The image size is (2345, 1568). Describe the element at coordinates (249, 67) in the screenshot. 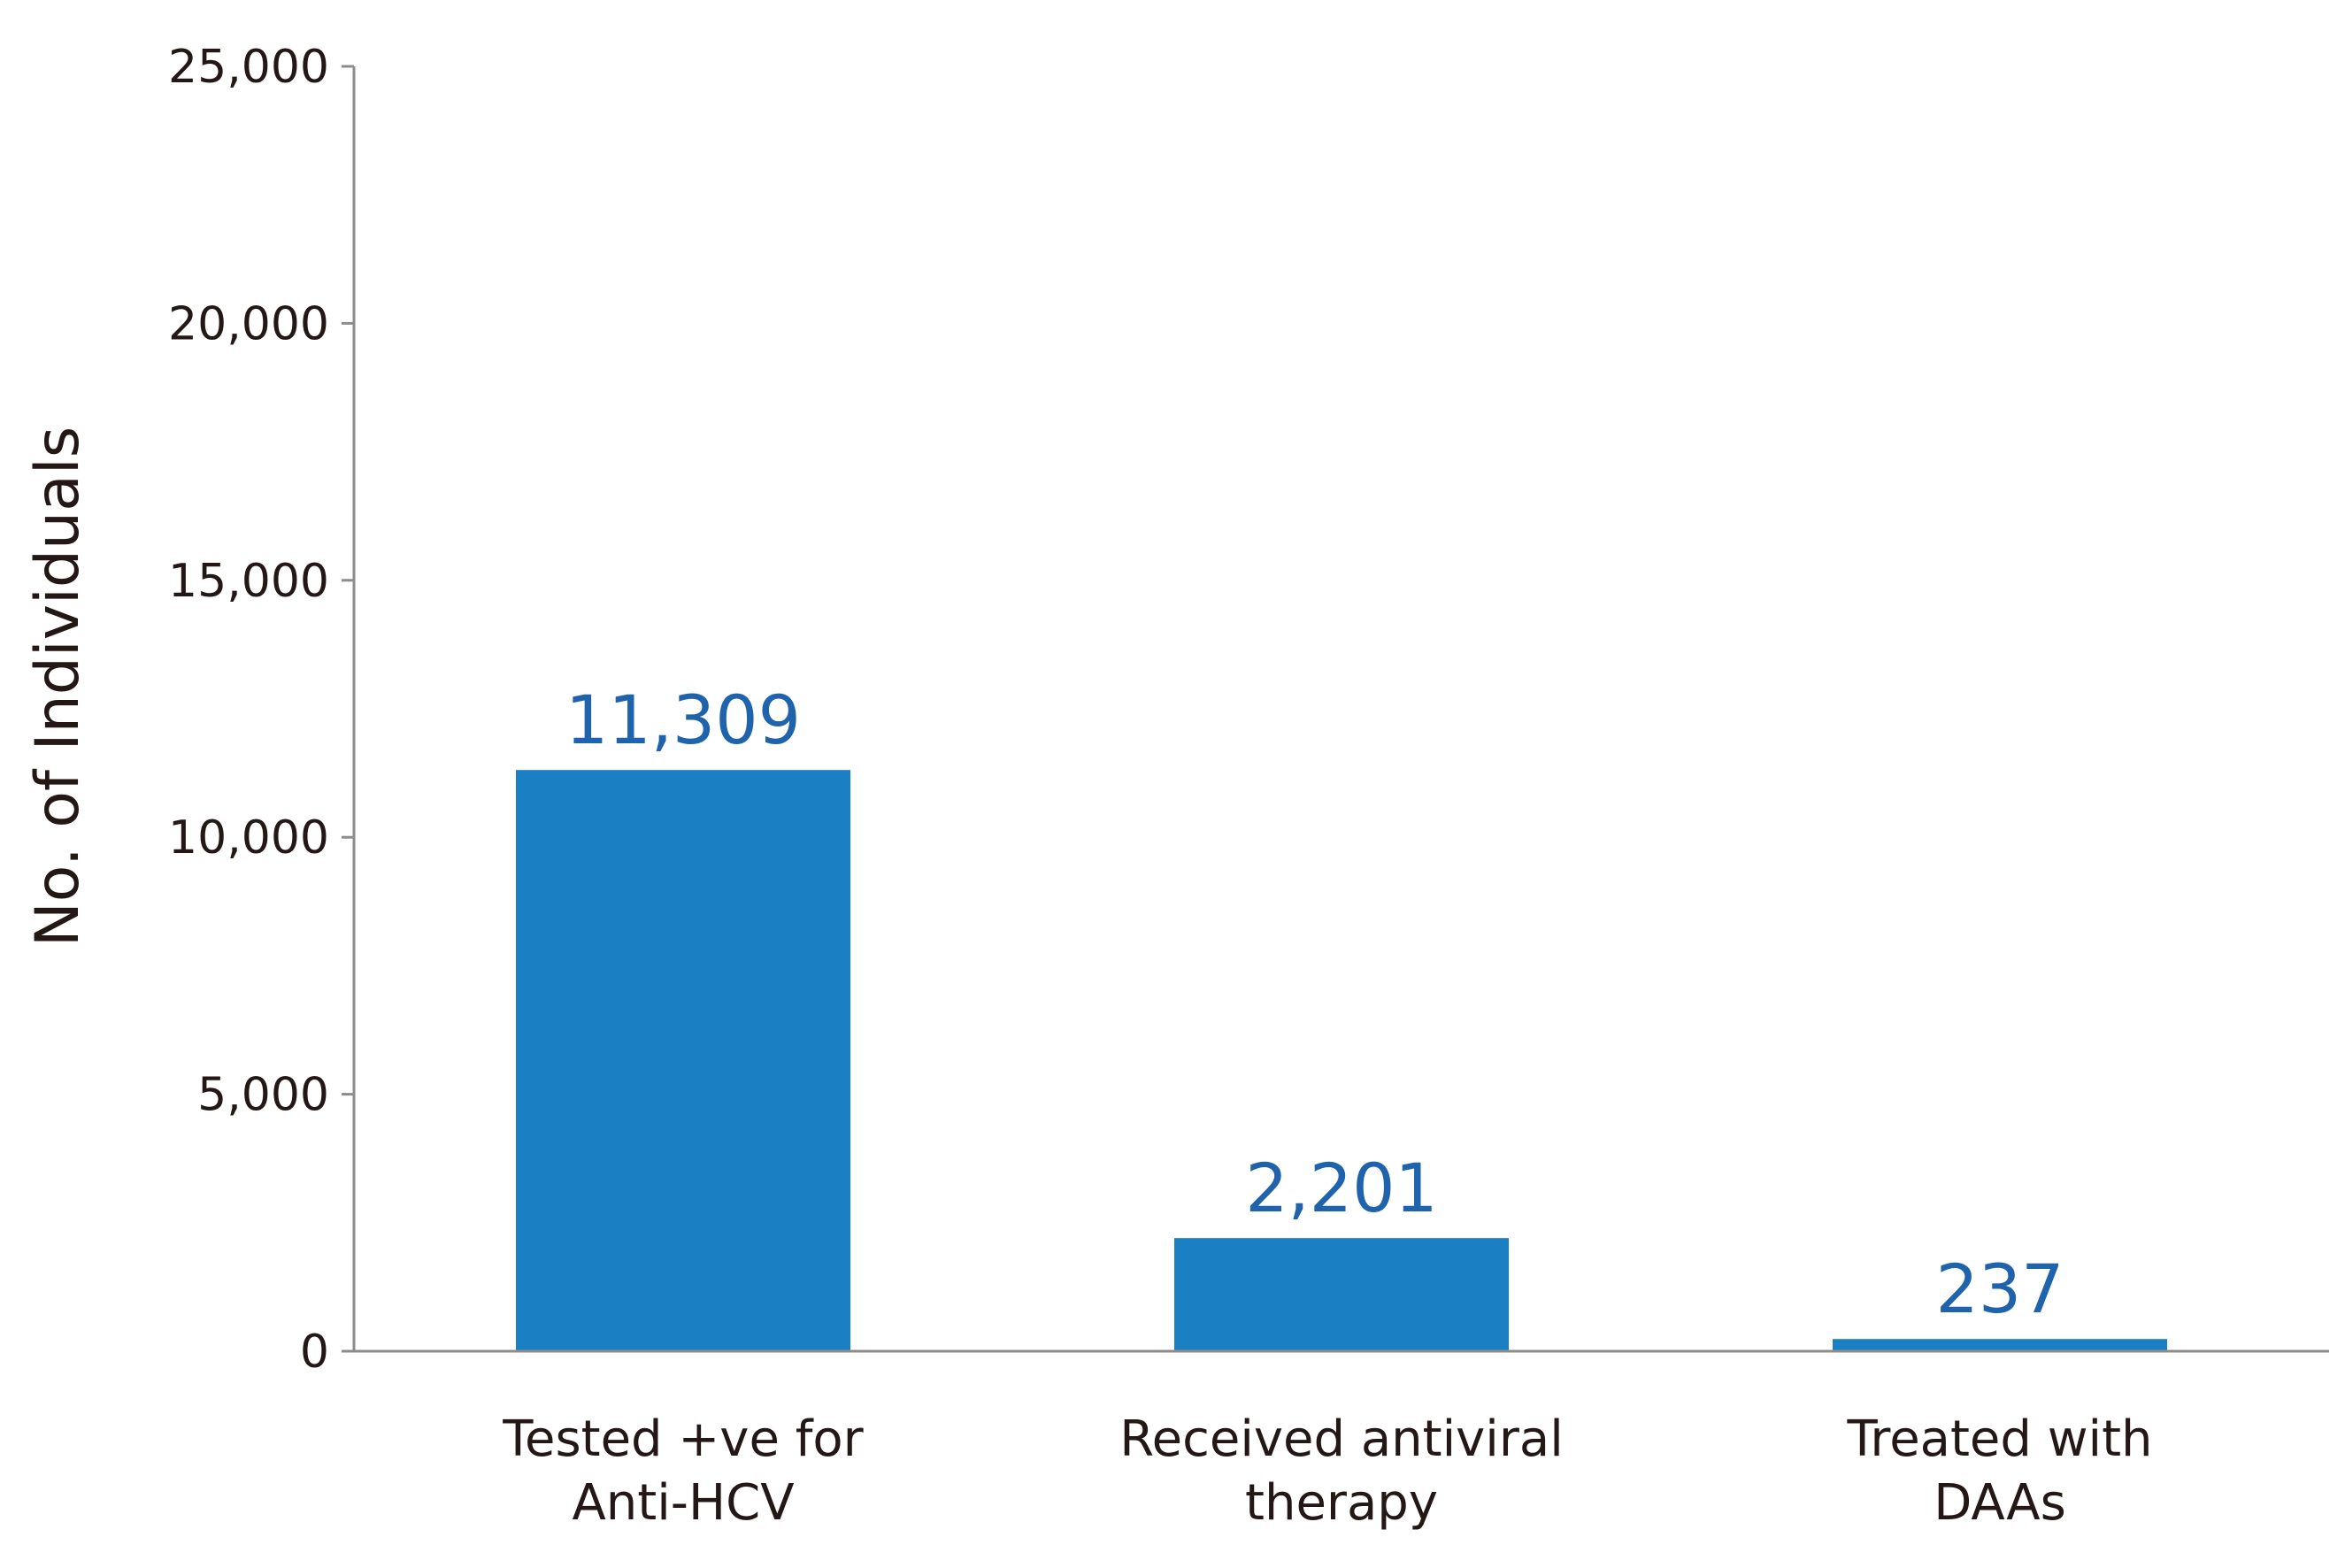

I see `y-tick-label: 25,000` at that location.